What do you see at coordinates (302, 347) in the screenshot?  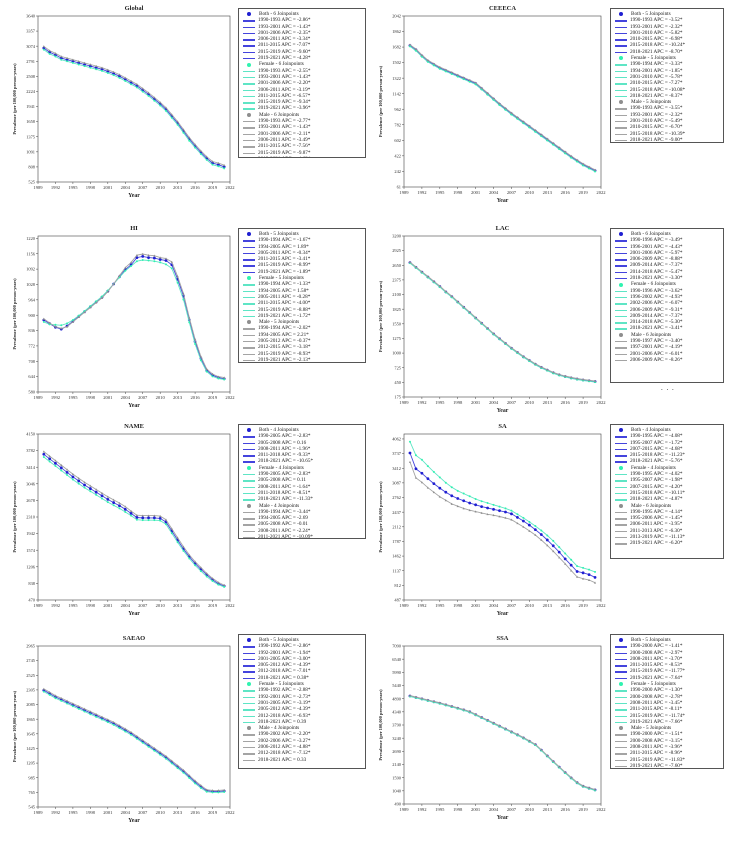 I see `legend-entry: 2012-2015 APC = -3.18*` at bounding box center [302, 347].